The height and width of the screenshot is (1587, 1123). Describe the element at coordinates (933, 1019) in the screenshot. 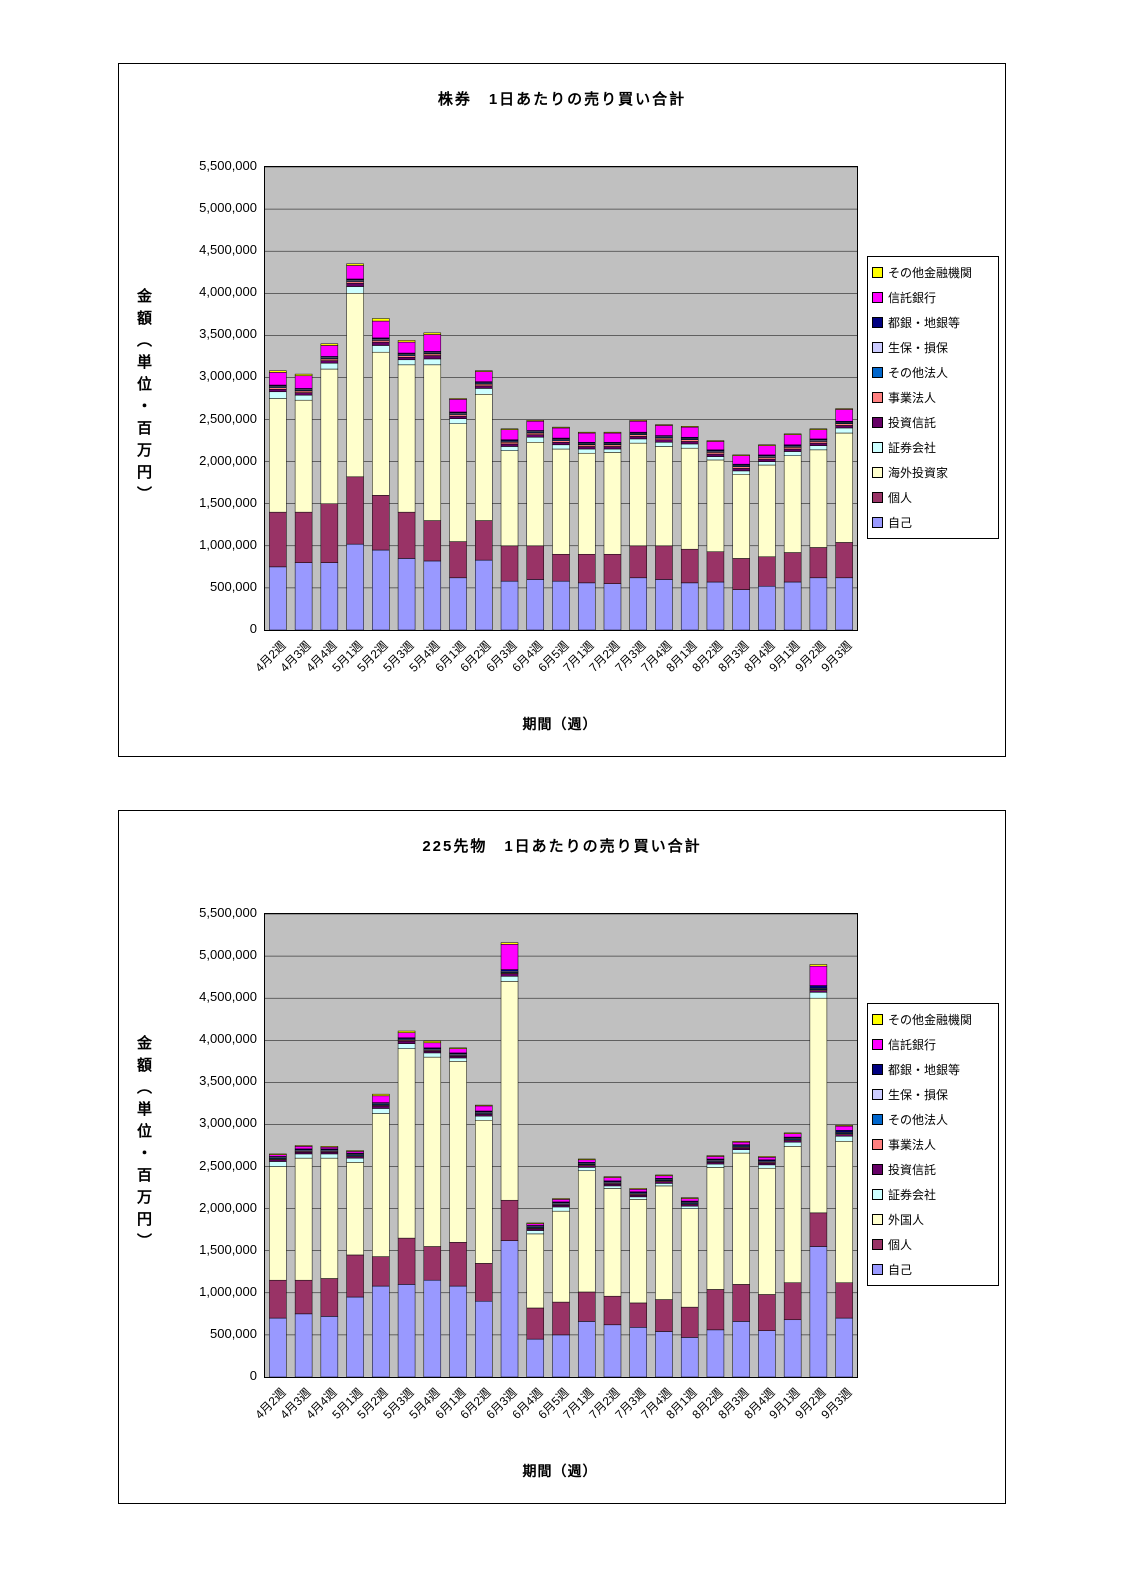

I see `legend-item: その他金融機関` at that location.